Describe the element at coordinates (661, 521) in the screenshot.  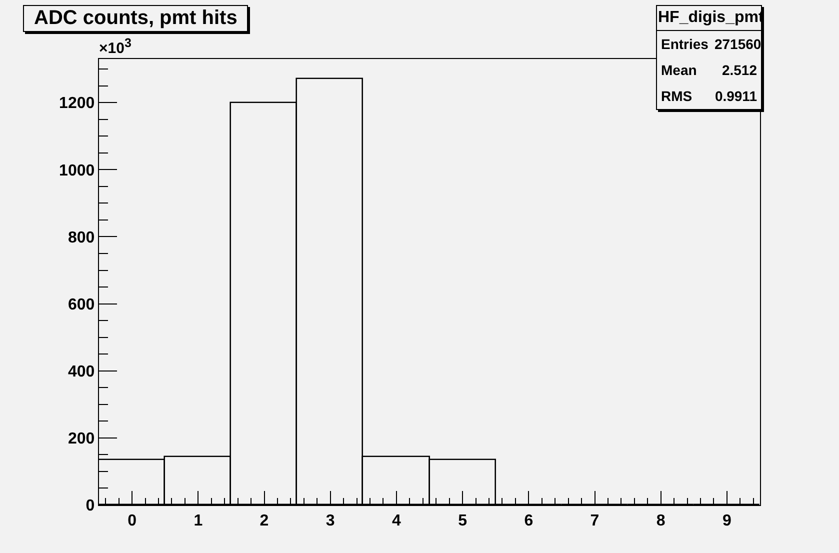
I see `x-tick-label: 8` at that location.